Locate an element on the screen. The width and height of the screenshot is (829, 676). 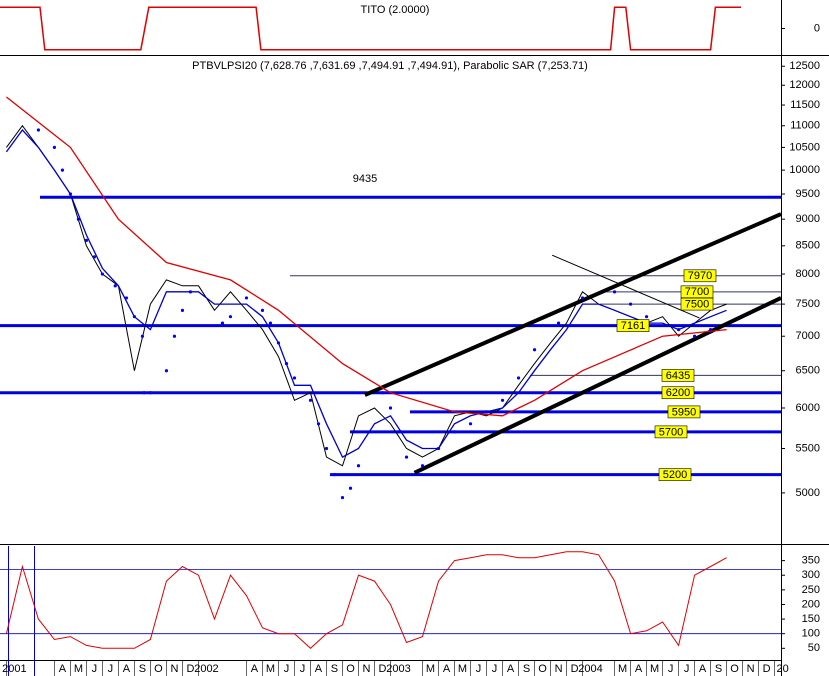
y-tick-label: 350 is located at coordinates (811, 561).